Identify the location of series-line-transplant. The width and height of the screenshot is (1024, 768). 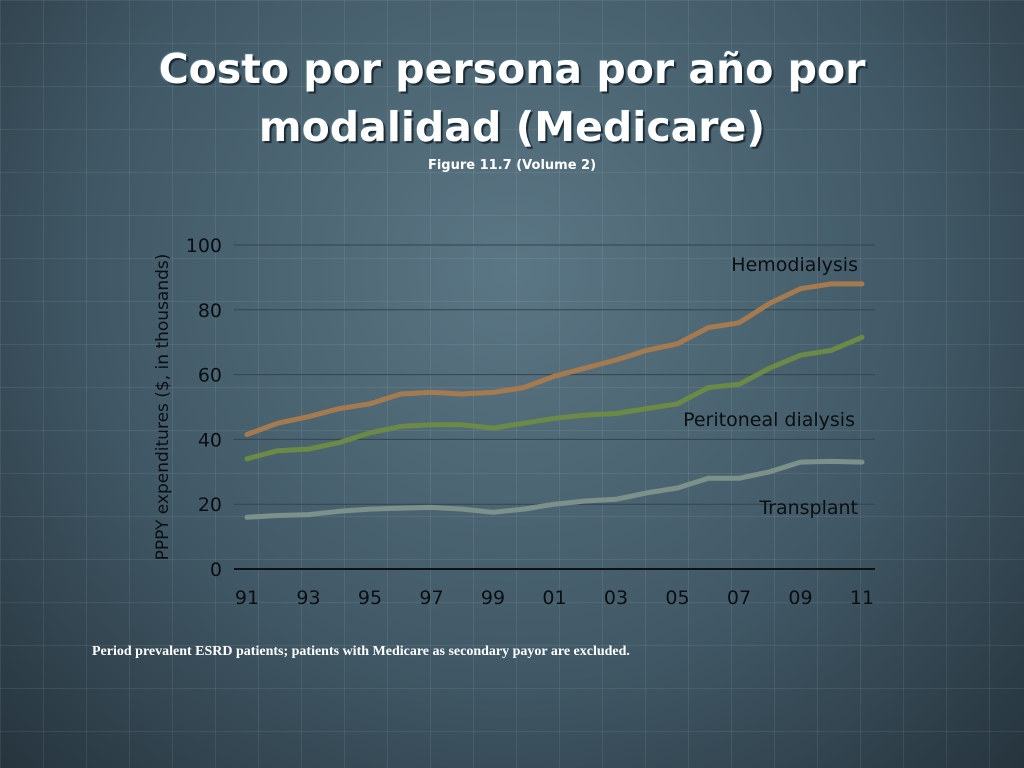
(554, 489).